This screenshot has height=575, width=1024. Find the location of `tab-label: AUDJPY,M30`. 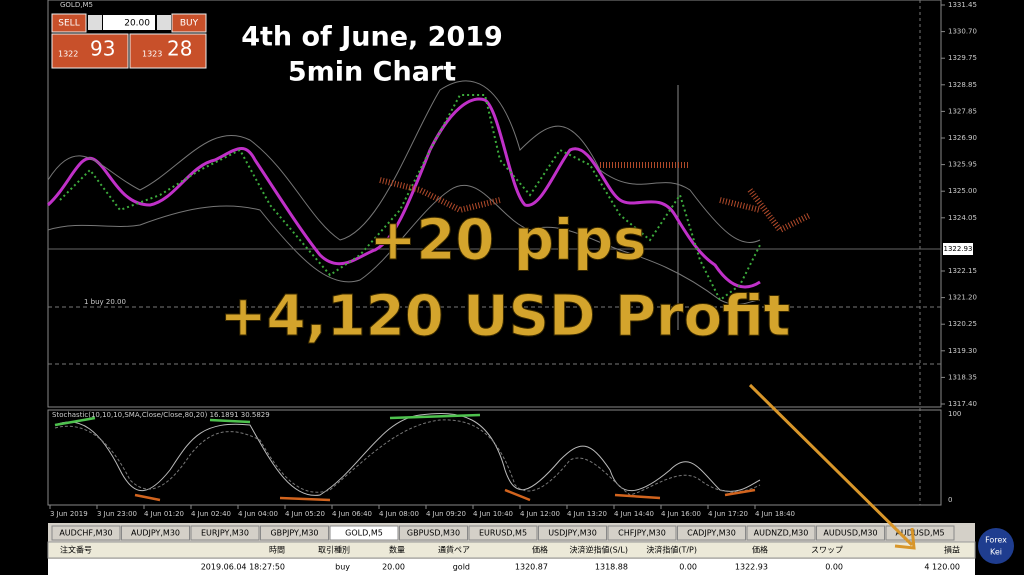

tab-label: AUDJPY,M30 is located at coordinates (155, 533).